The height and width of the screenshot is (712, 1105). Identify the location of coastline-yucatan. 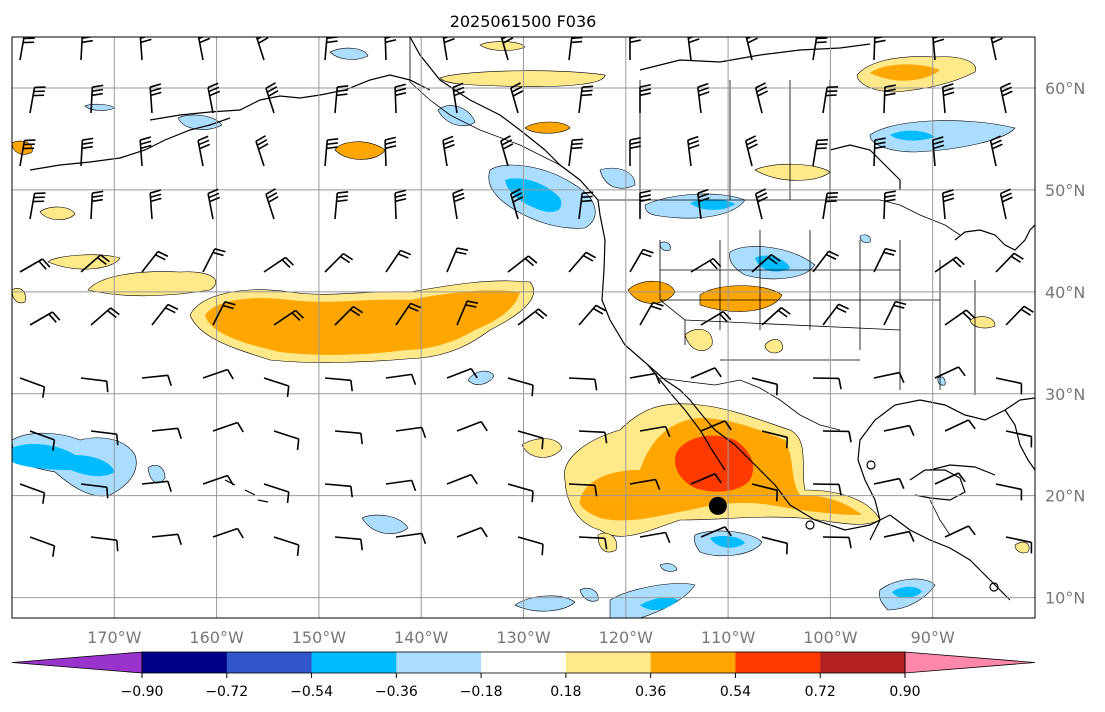
(937, 485).